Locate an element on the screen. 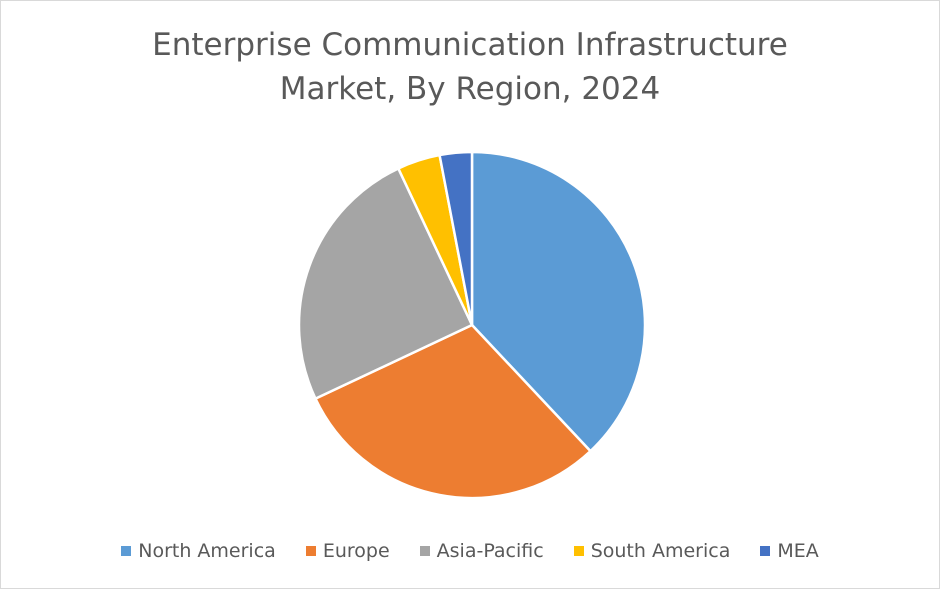 The image size is (940, 589). pie-slice-mea is located at coordinates (456, 238).